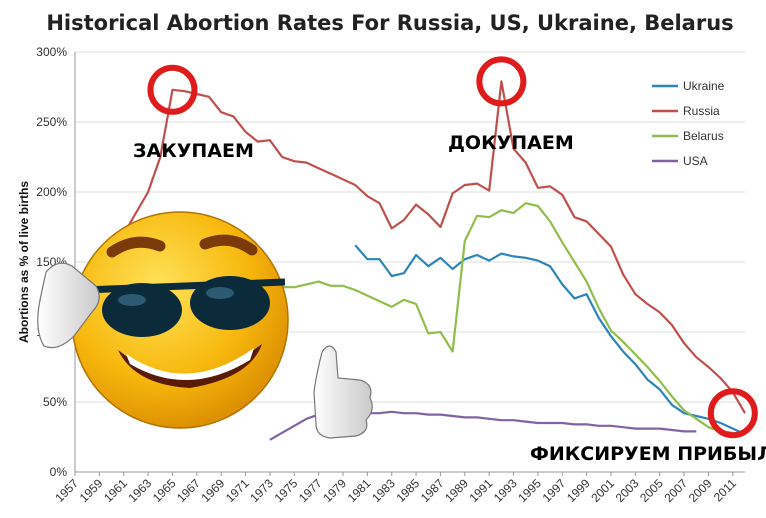  I want to click on x-tick-label: 1965, so click(164, 490).